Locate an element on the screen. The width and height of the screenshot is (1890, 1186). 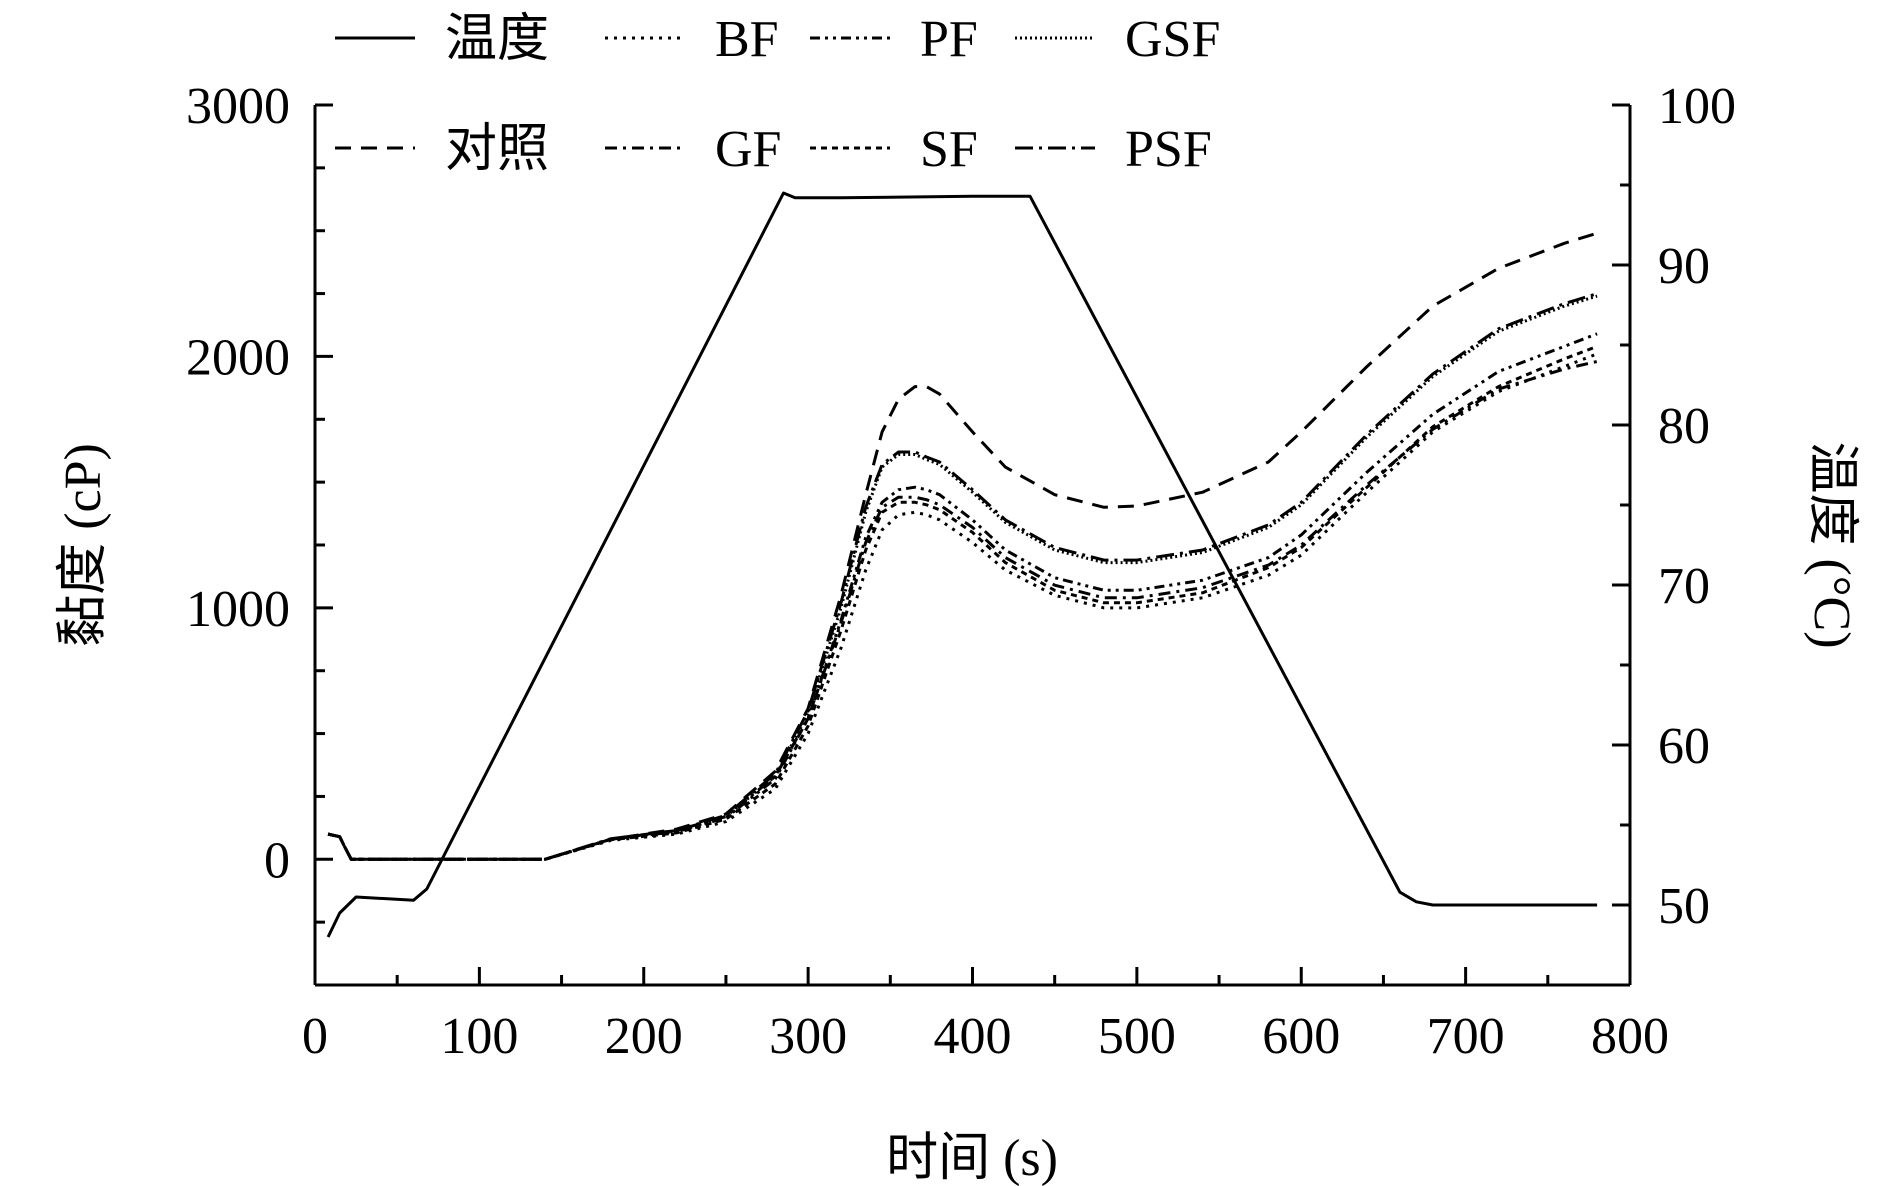
y-tick-label: 3000 is located at coordinates (238, 106).